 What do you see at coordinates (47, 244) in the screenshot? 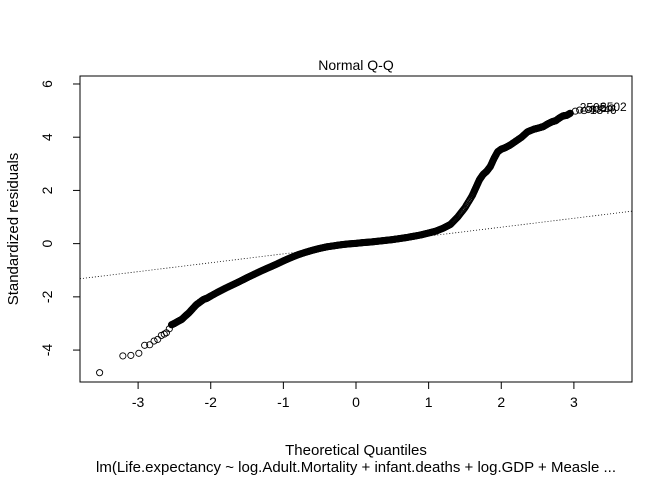
I see `y-tick-label: 0` at bounding box center [47, 244].